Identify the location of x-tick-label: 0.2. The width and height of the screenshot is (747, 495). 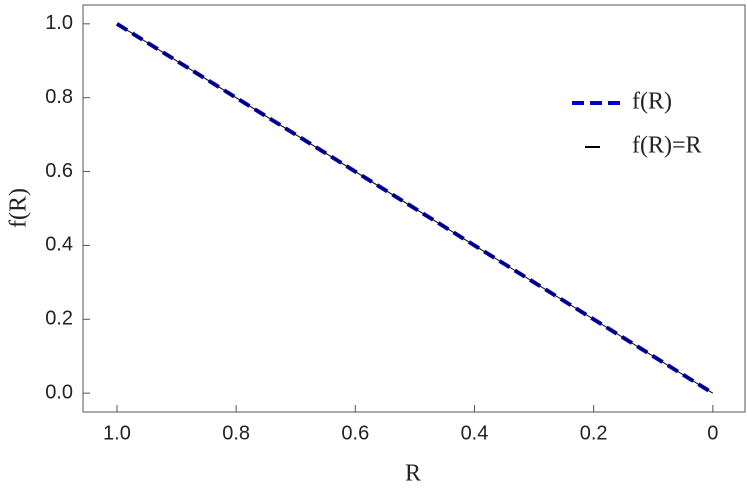
(594, 433).